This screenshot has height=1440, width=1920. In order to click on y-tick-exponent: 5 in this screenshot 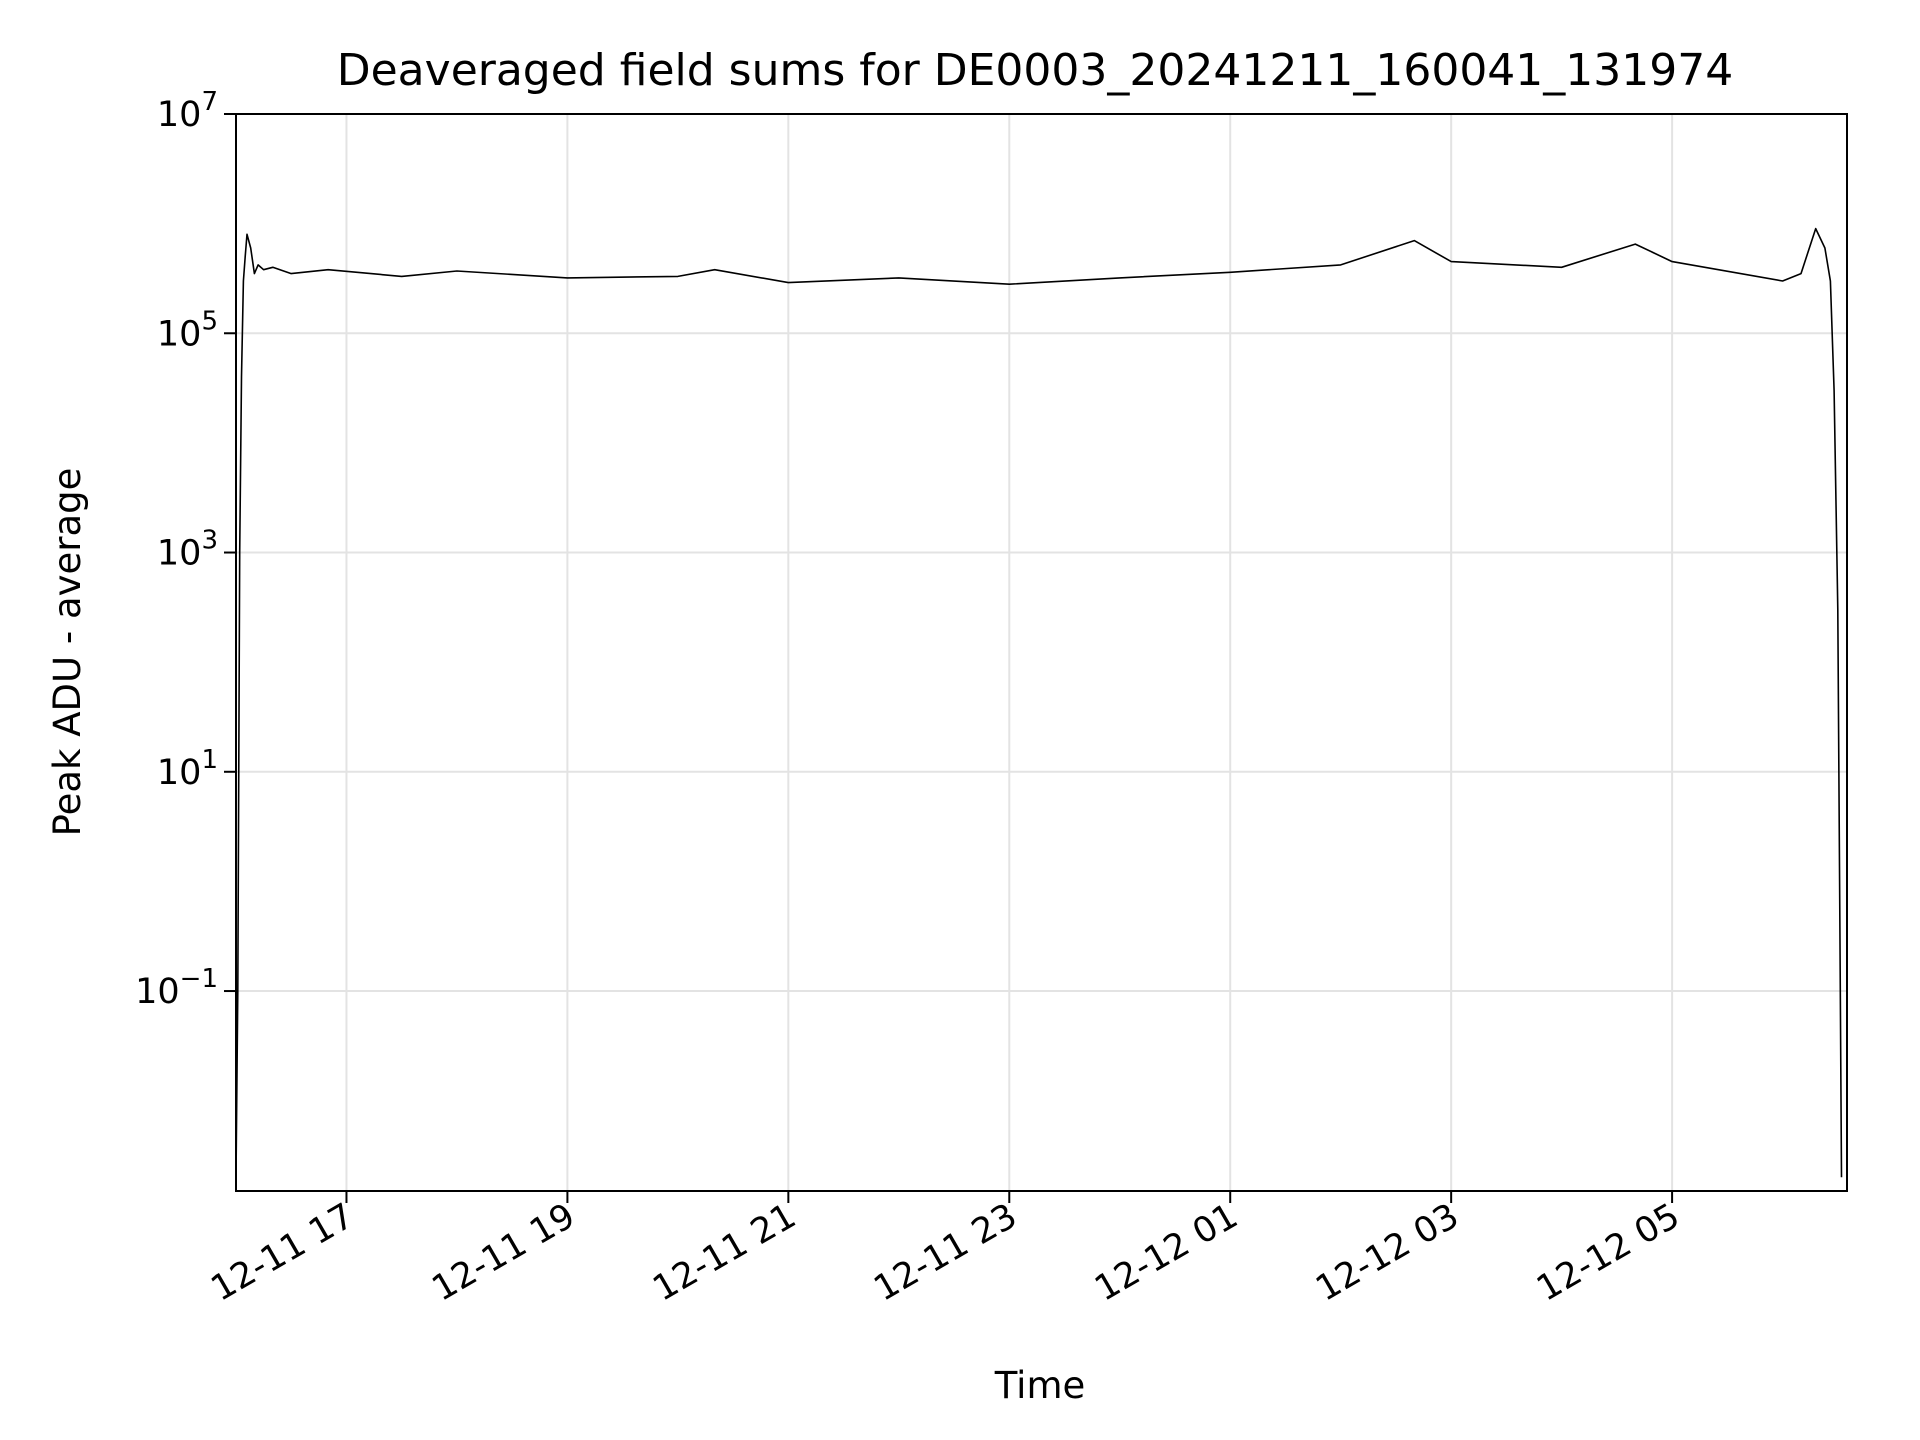, I will do `click(209, 321)`.